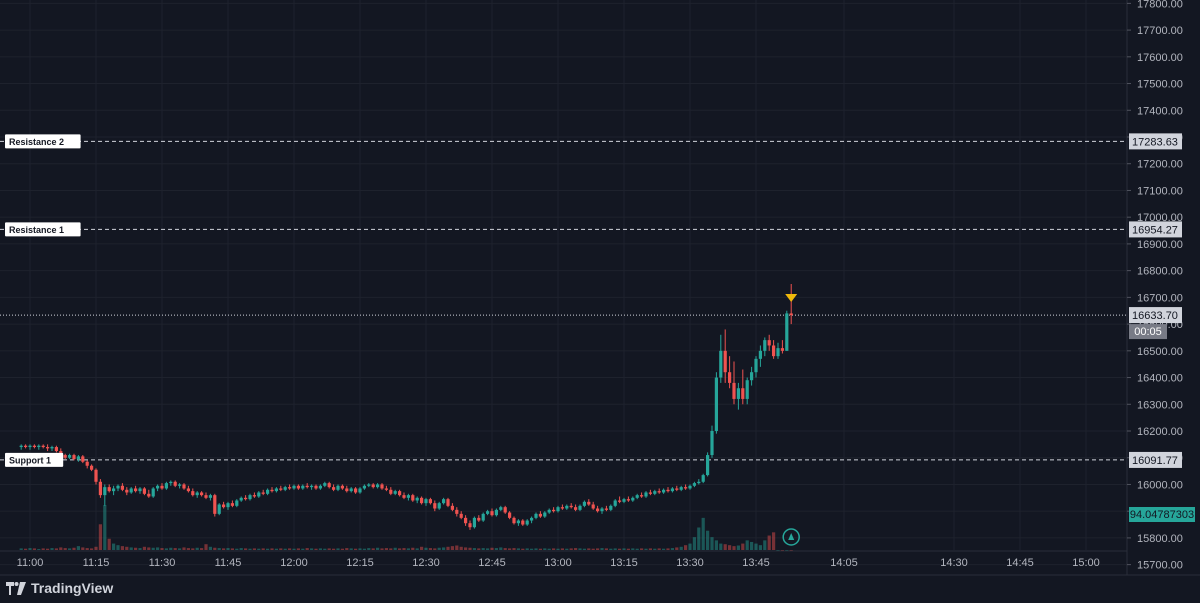 The height and width of the screenshot is (603, 1200). What do you see at coordinates (1155, 141) in the screenshot?
I see `level-price-box` at bounding box center [1155, 141].